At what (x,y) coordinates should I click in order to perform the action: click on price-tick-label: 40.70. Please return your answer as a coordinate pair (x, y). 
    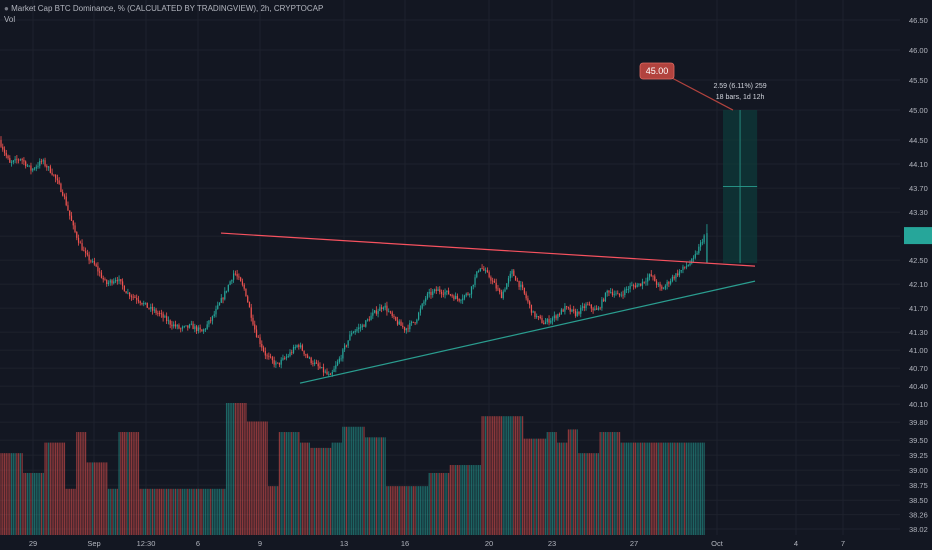
    Looking at the image, I should click on (918, 368).